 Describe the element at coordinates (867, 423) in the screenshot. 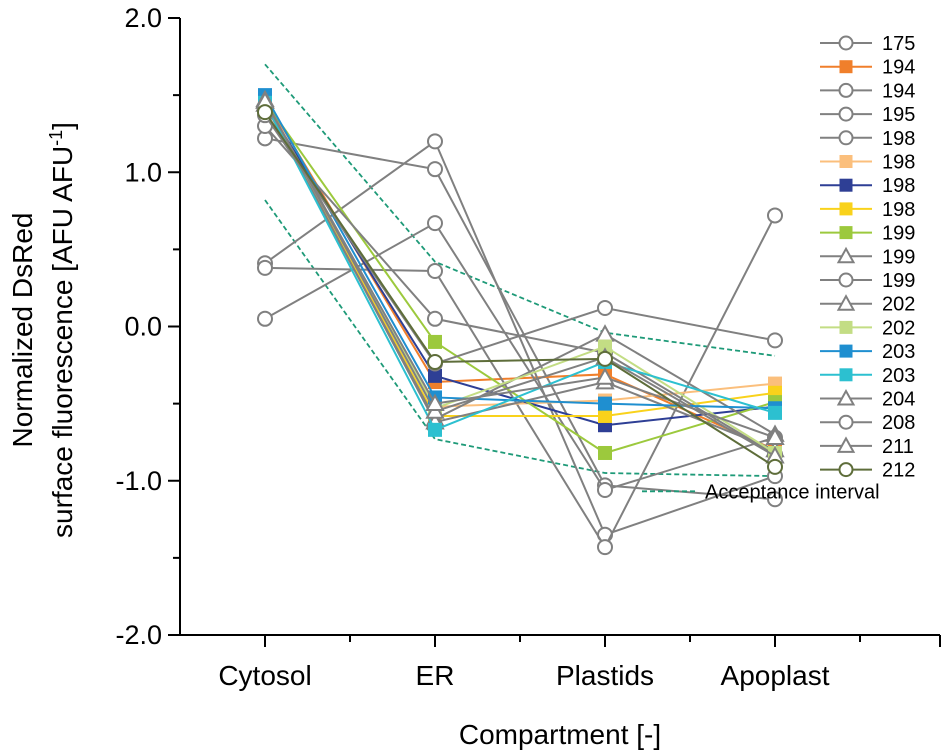

I see `legend-item: 208` at that location.